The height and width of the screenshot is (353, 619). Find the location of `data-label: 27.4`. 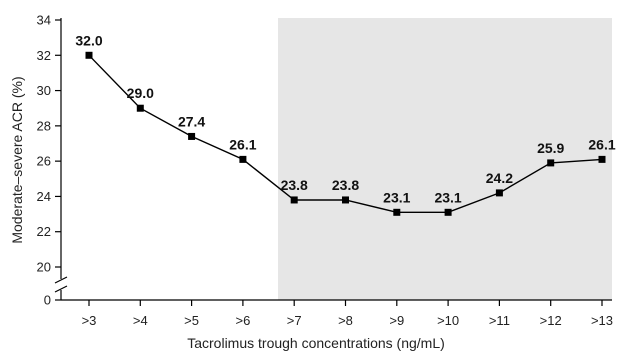

data-label: 27.4 is located at coordinates (191, 121).